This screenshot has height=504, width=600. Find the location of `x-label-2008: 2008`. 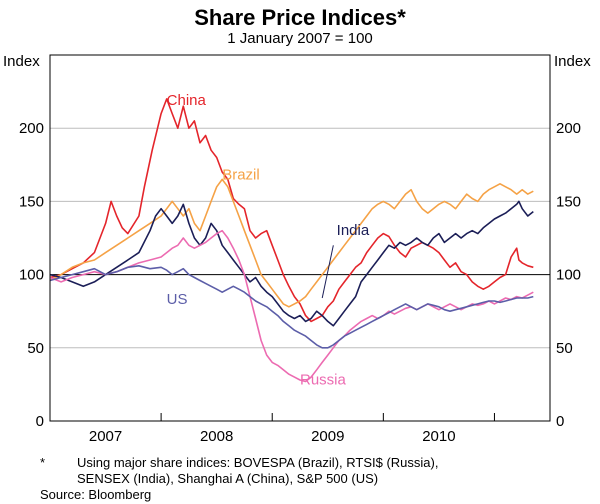

x-label-2008: 2008 is located at coordinates (216, 436).